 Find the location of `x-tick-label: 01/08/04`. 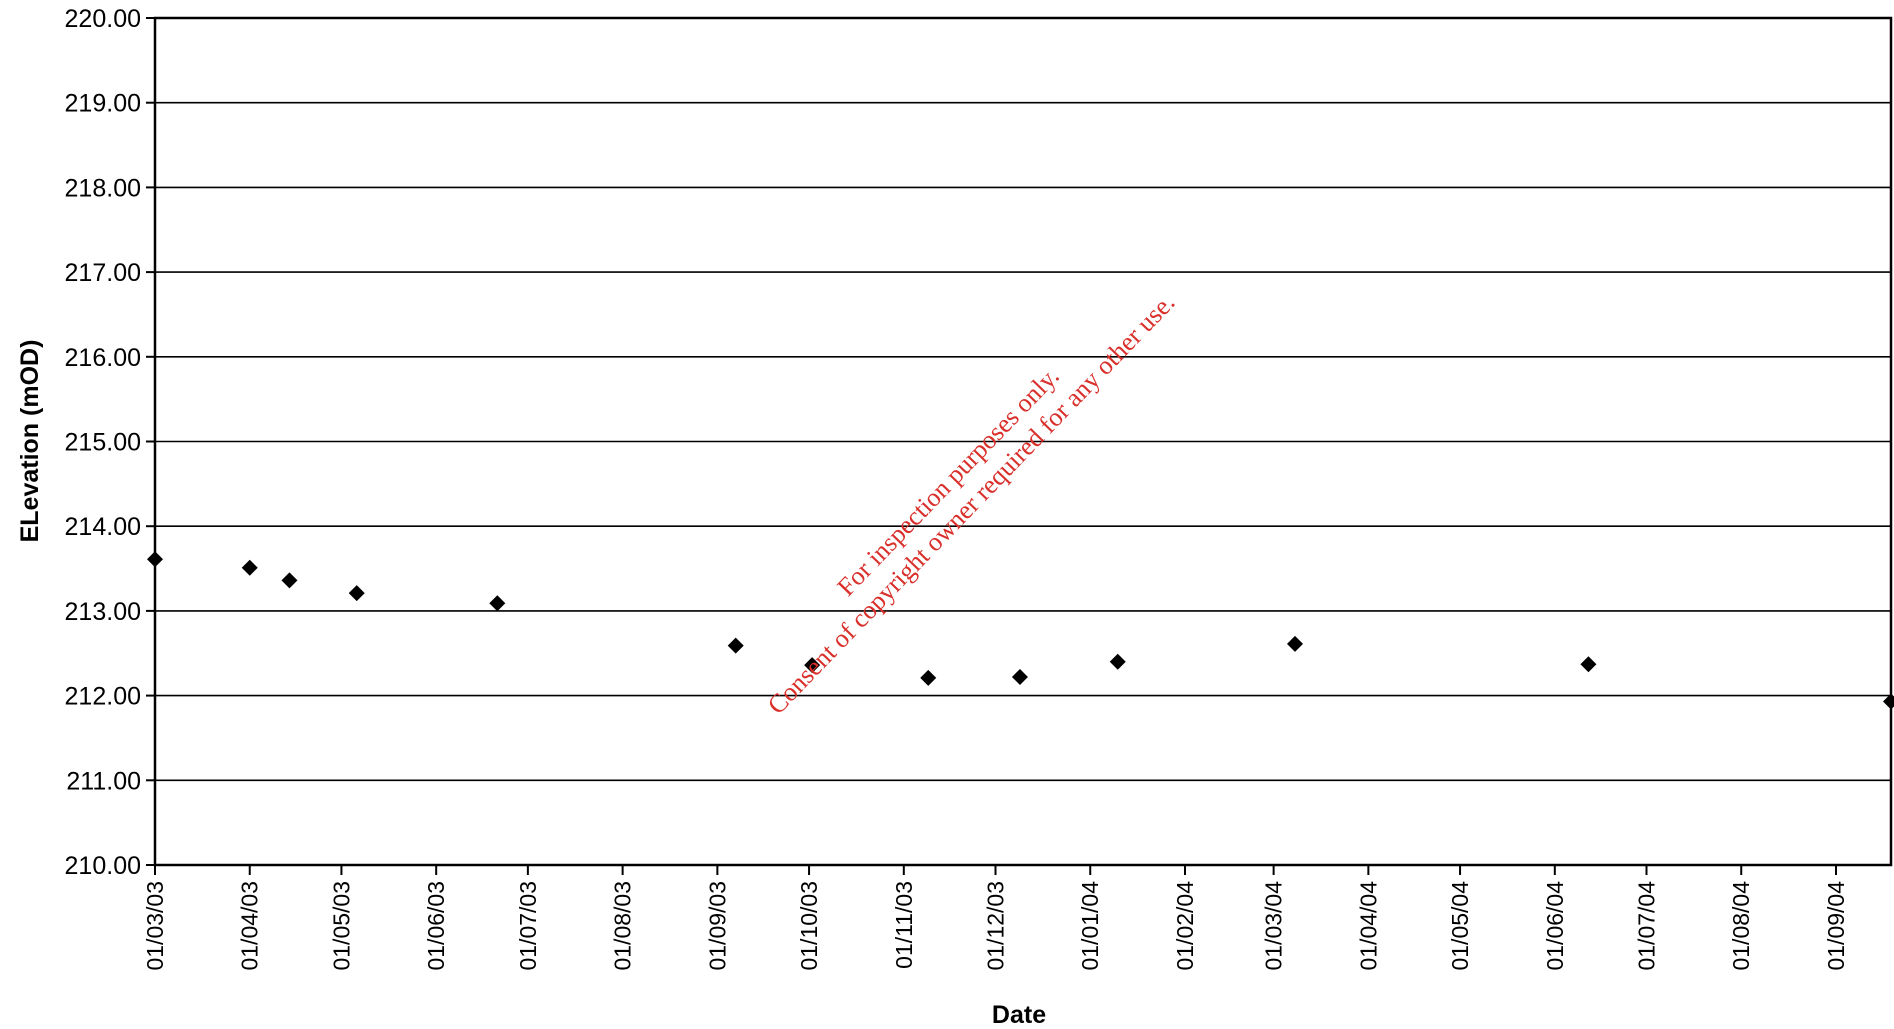

x-tick-label: 01/08/04 is located at coordinates (1741, 926).